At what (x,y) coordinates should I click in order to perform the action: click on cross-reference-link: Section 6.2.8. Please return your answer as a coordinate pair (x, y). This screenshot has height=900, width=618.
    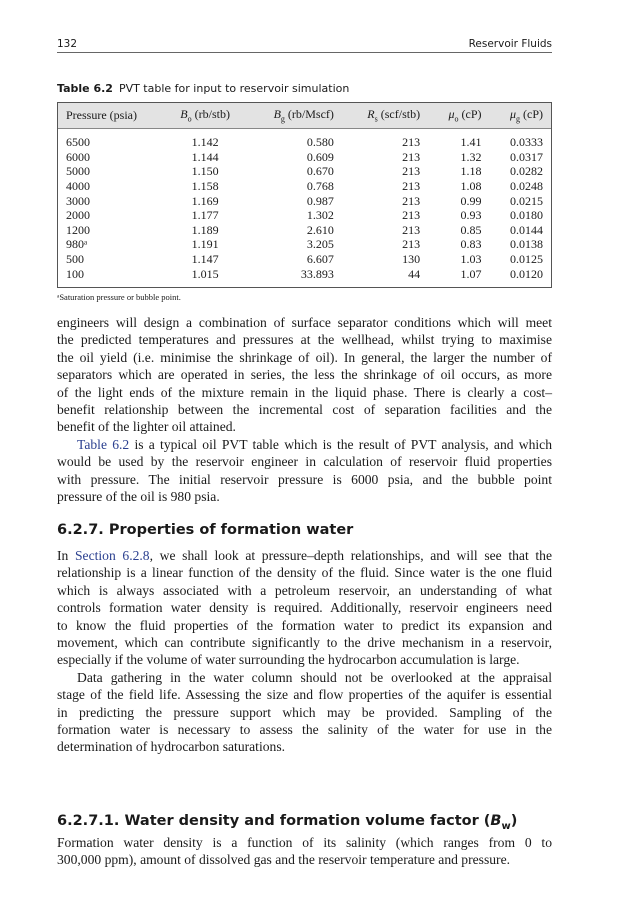
    Looking at the image, I should click on (112, 555).